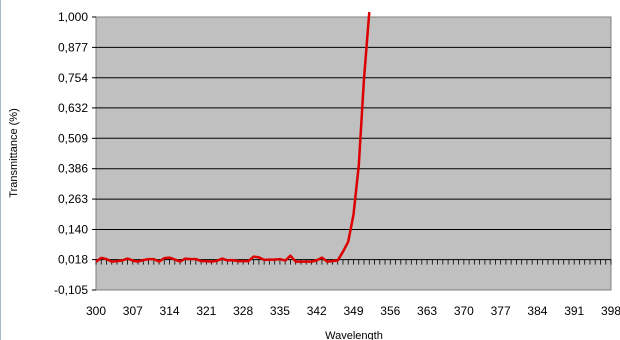 Image resolution: width=620 pixels, height=340 pixels. I want to click on y-tick-label: 0,140, so click(73, 229).